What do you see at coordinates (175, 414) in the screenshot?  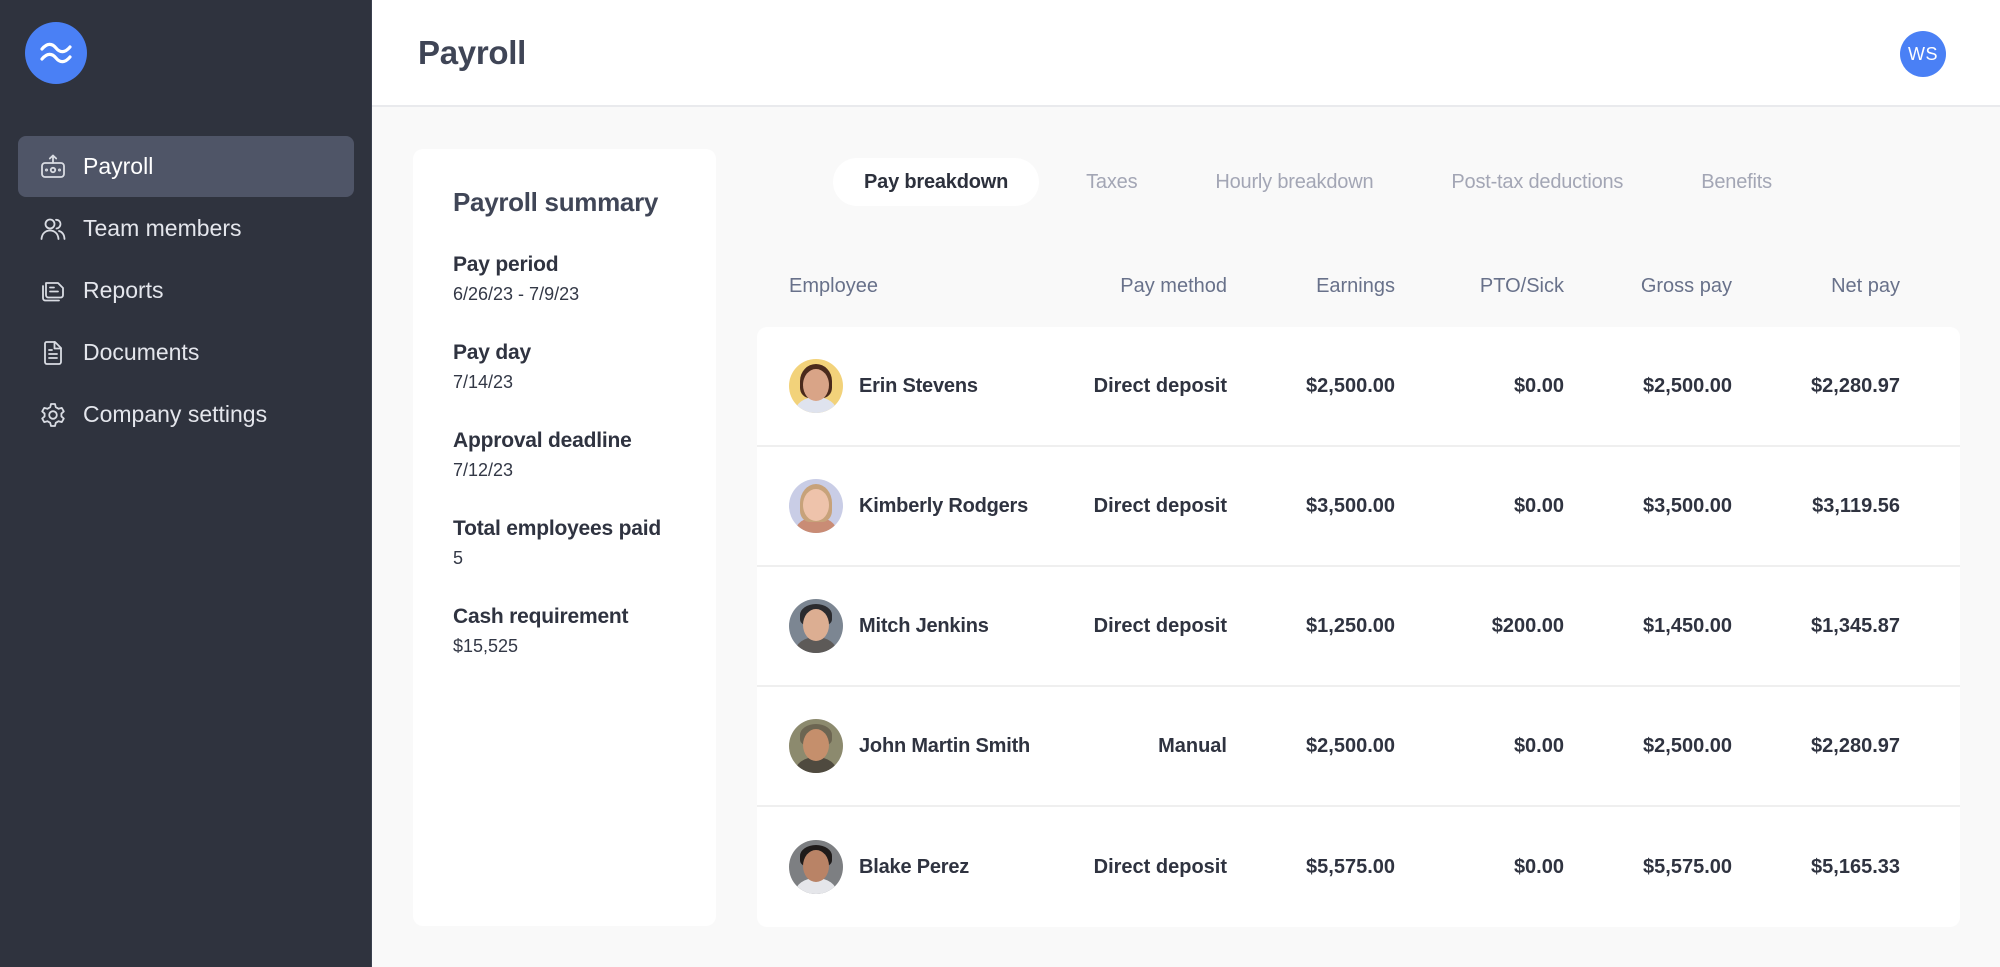 I see `sidebar-item-label: Company settings` at bounding box center [175, 414].